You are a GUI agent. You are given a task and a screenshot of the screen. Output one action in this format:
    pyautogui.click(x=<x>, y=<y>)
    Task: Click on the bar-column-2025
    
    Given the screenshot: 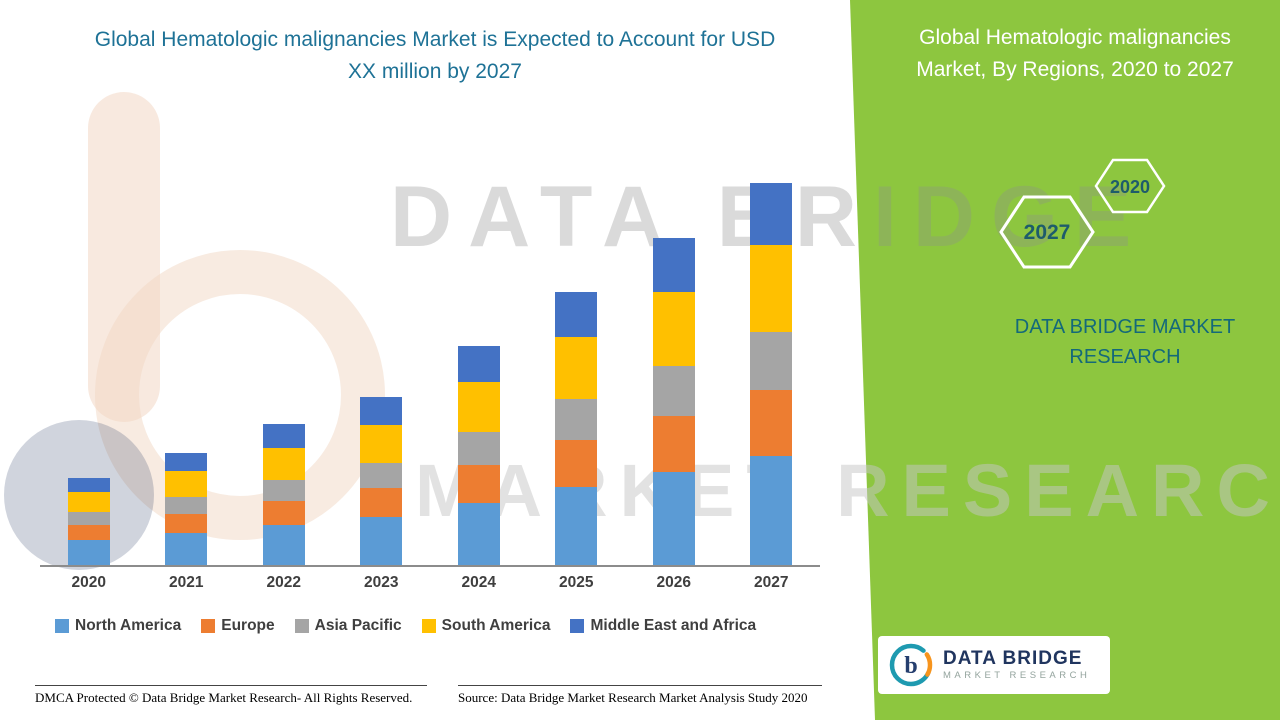 What is the action you would take?
    pyautogui.click(x=577, y=428)
    